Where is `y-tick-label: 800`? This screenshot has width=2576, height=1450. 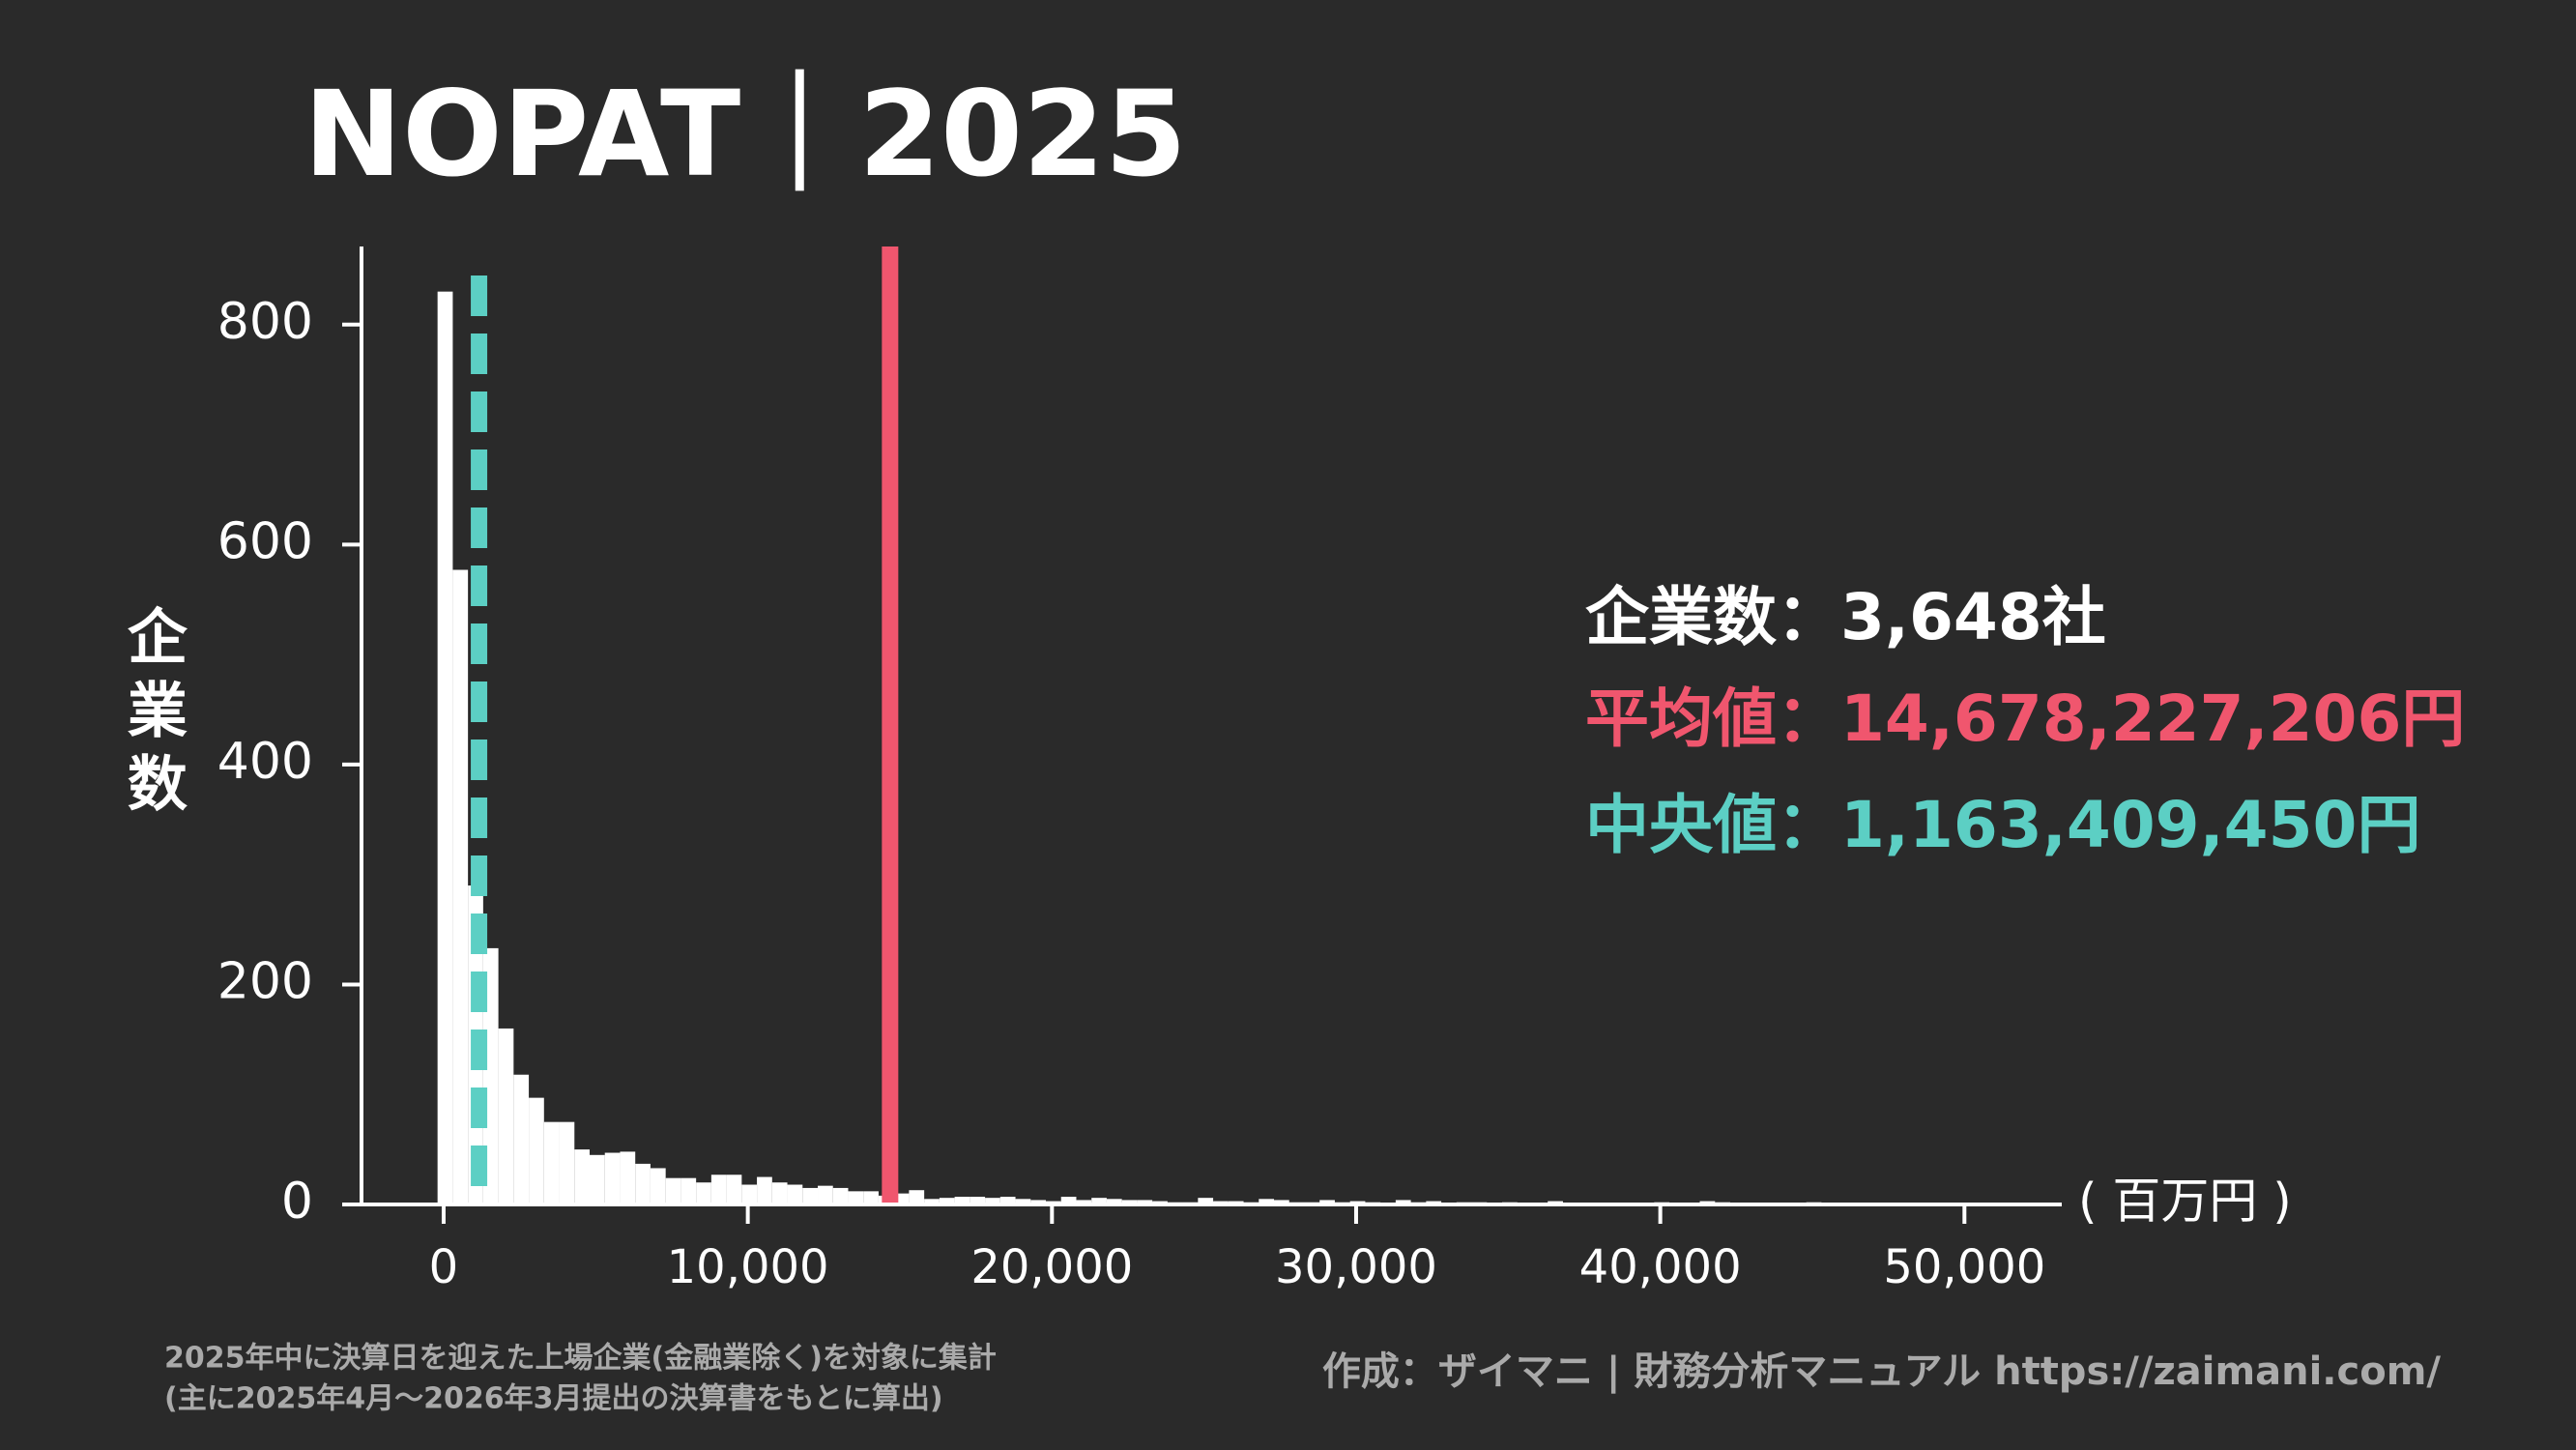 y-tick-label: 800 is located at coordinates (265, 322).